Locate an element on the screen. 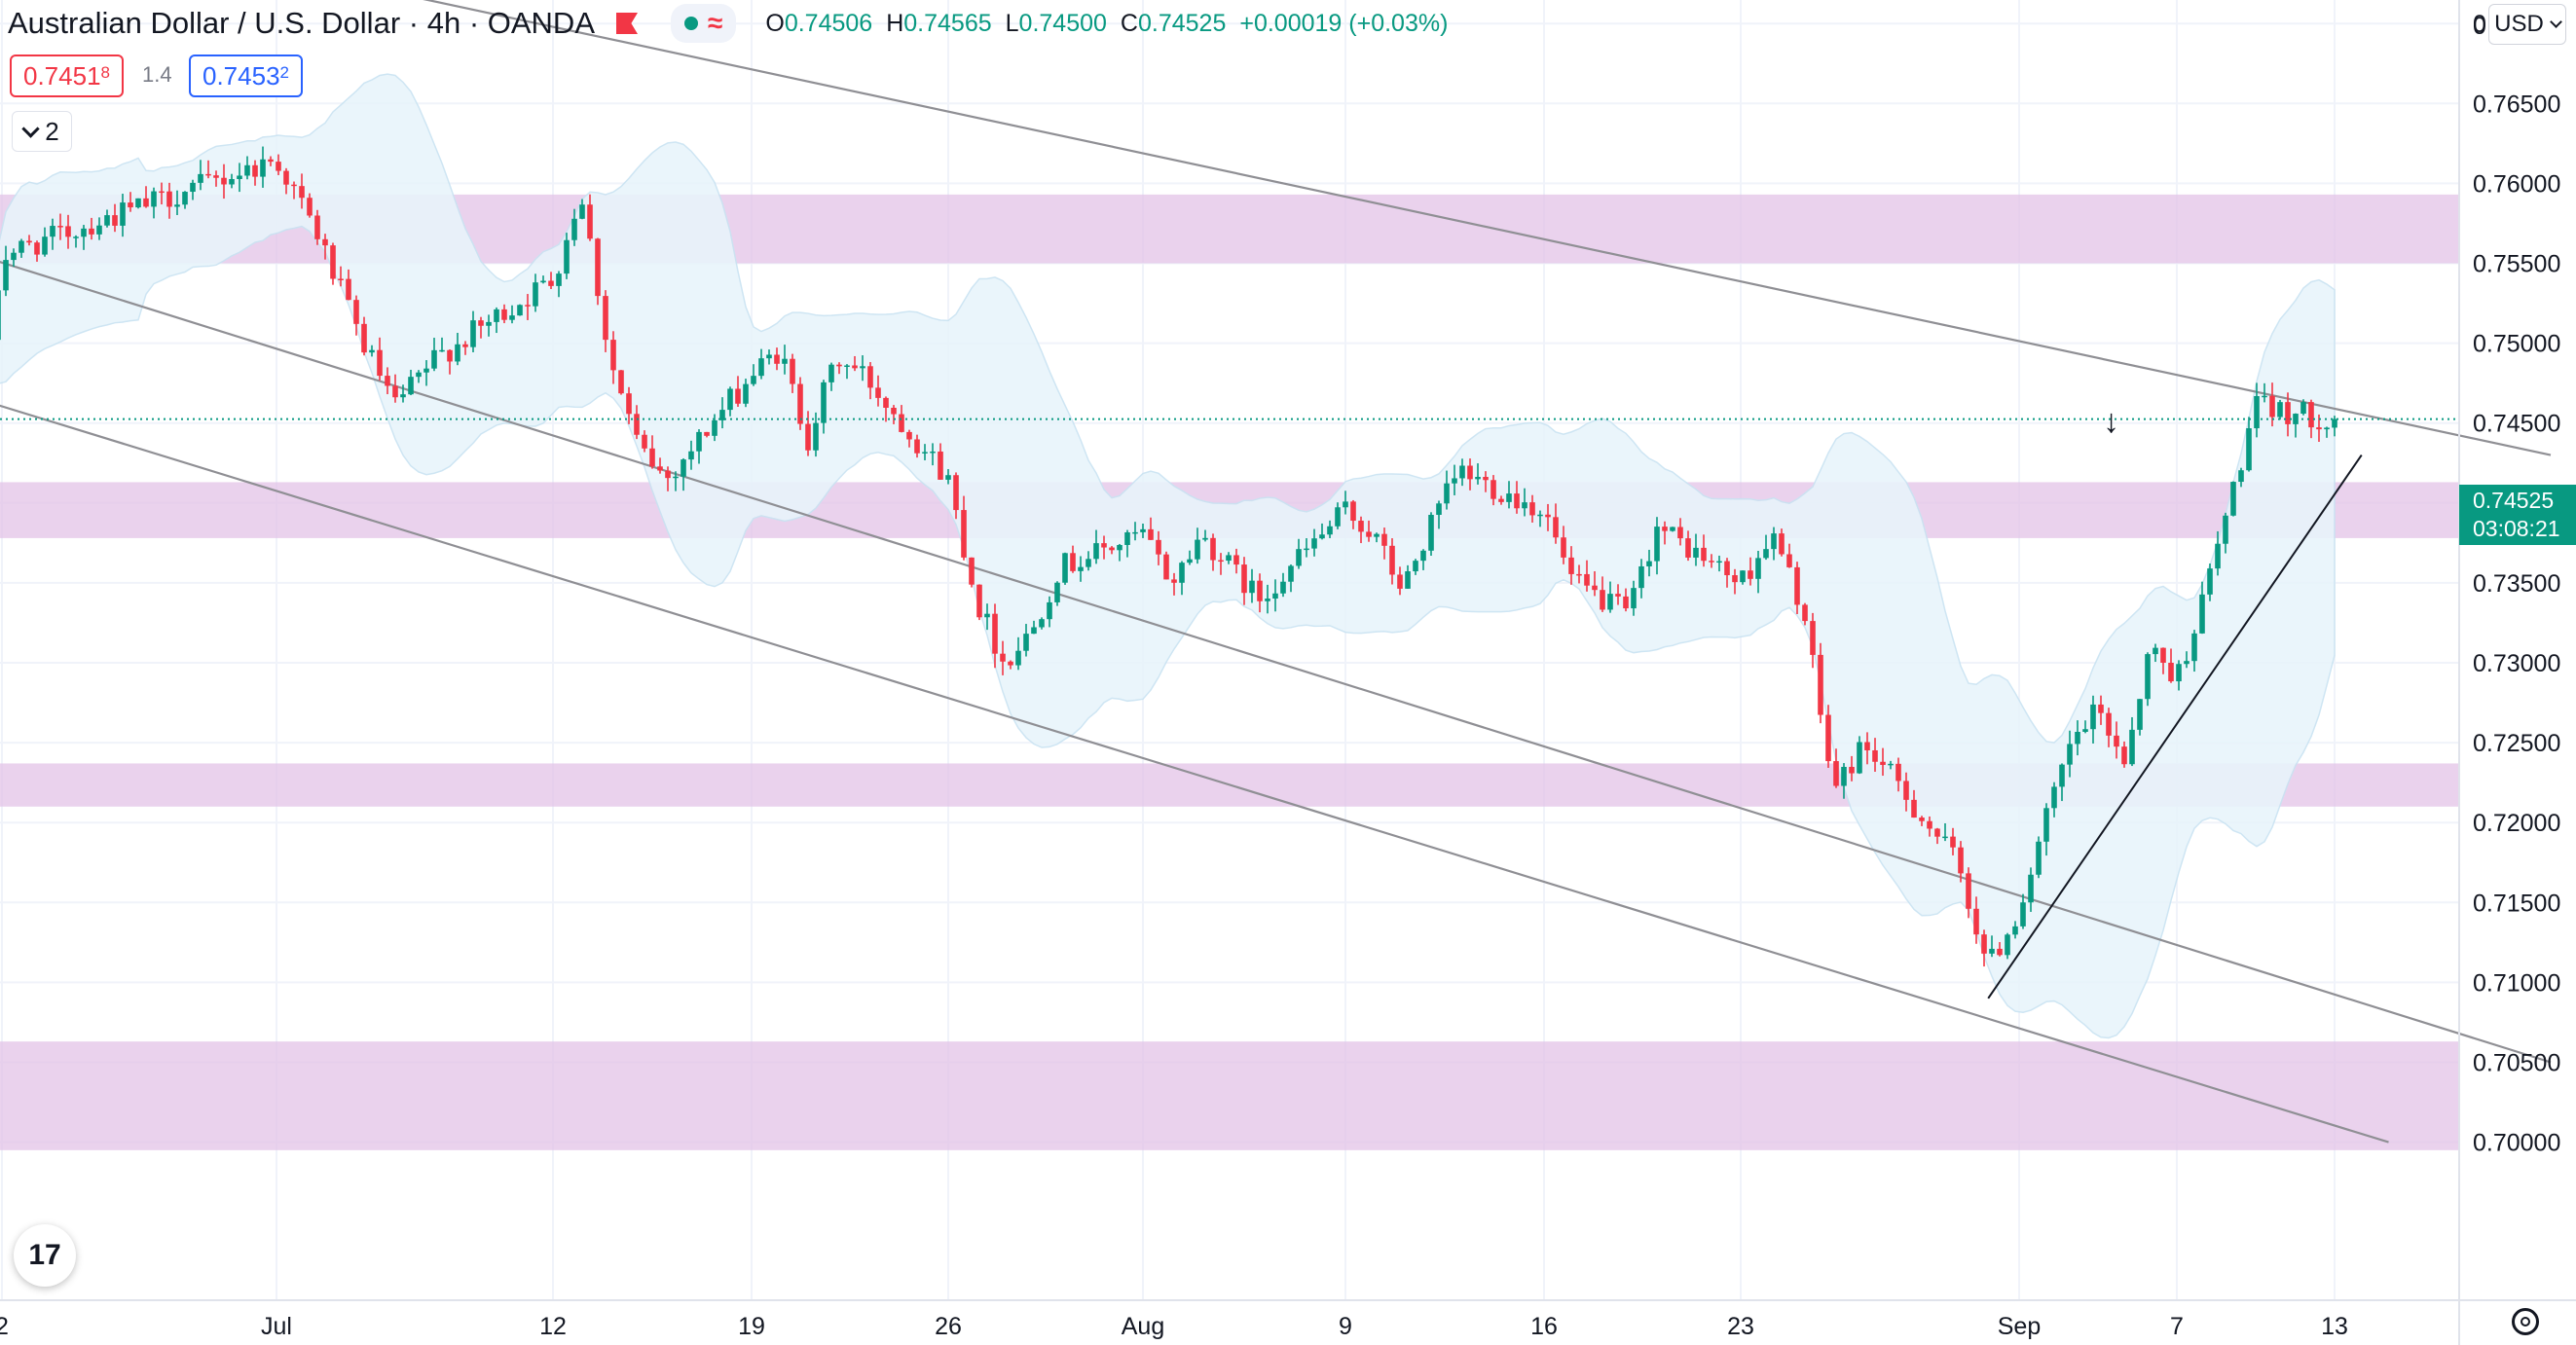 The height and width of the screenshot is (1345, 2576). y-tick-label: 0.71000 is located at coordinates (2516, 983).